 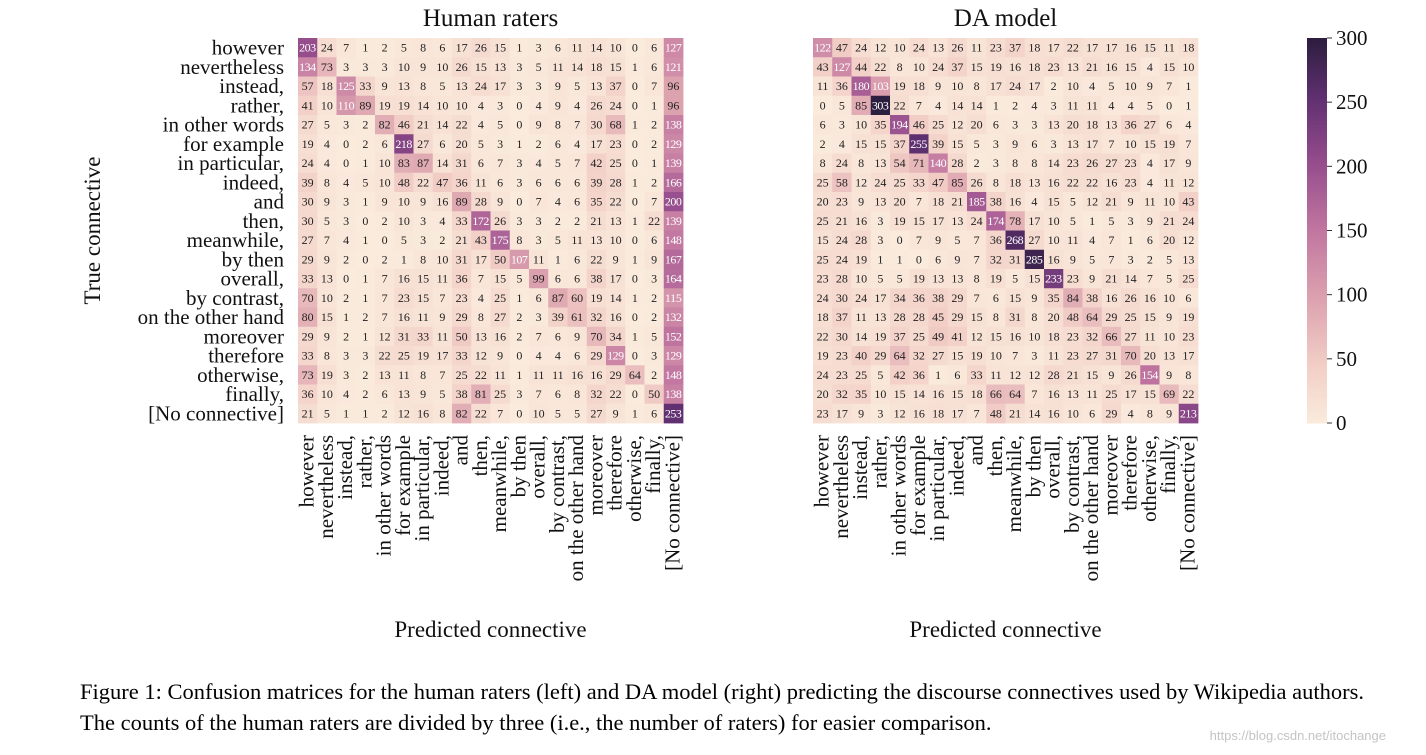 What do you see at coordinates (1346, 359) in the screenshot?
I see `colorbar-tick-label: 50` at bounding box center [1346, 359].